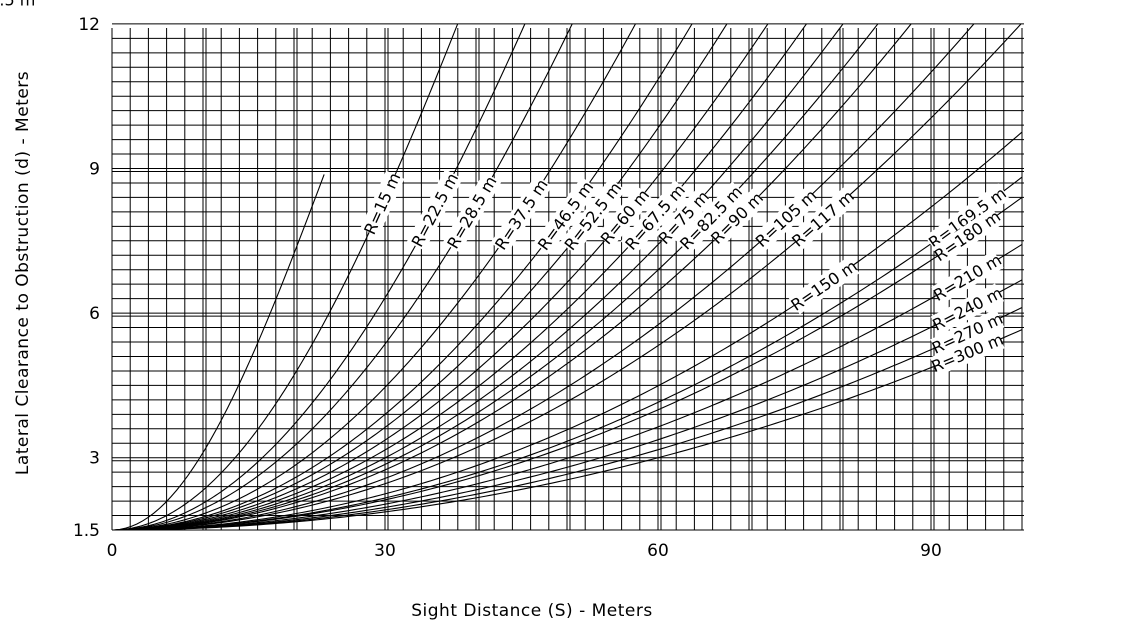 The height and width of the screenshot is (627, 1131). I want to click on x-tick-label: 90, so click(931, 551).